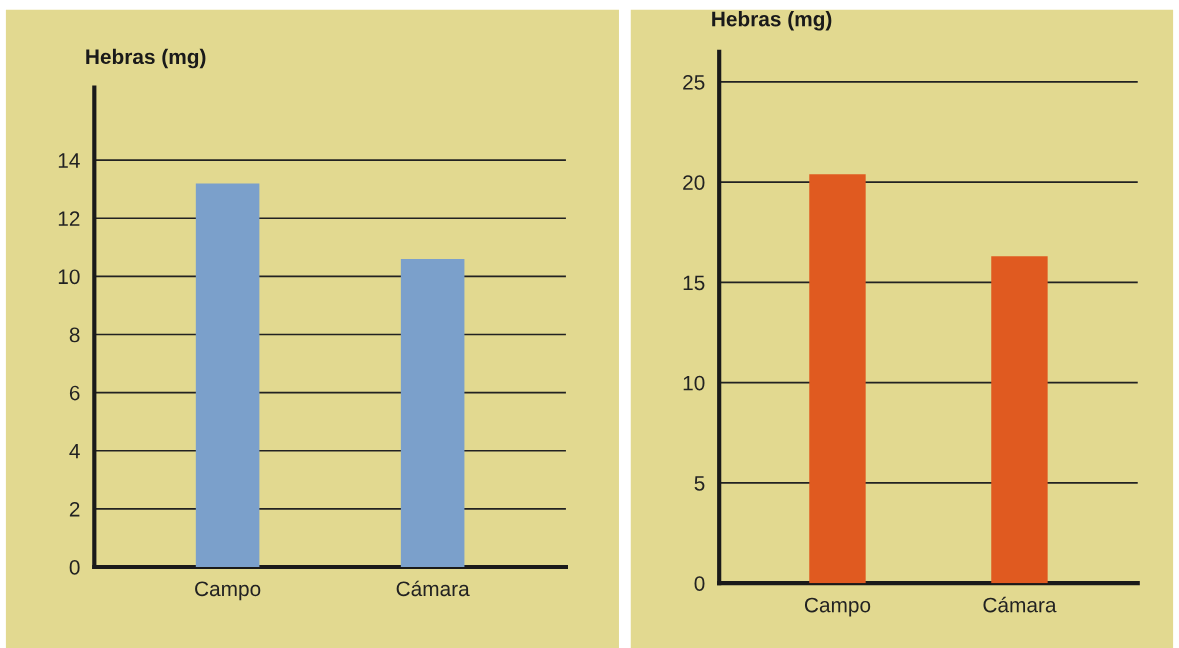 The image size is (1179, 648). I want to click on y-tick-label: 4, so click(74, 451).